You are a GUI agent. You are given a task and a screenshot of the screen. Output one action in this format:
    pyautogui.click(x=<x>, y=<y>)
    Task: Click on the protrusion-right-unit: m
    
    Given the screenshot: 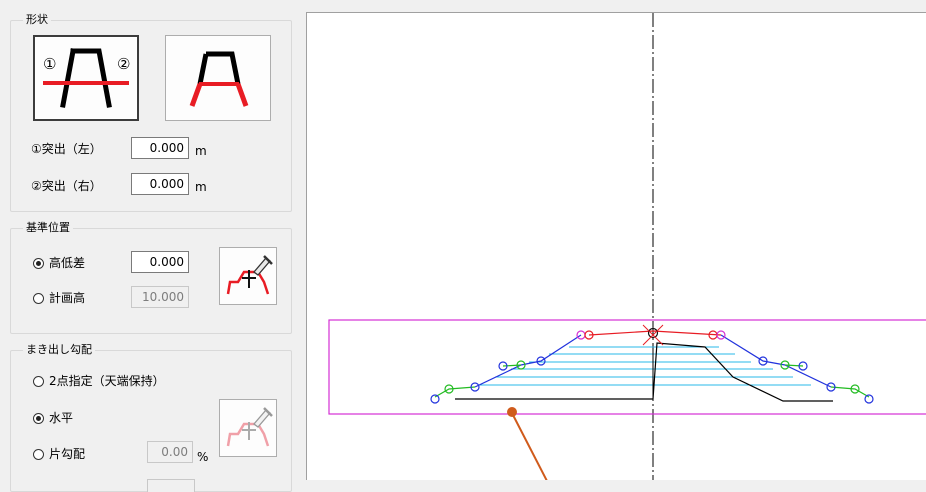 What is the action you would take?
    pyautogui.click(x=201, y=187)
    